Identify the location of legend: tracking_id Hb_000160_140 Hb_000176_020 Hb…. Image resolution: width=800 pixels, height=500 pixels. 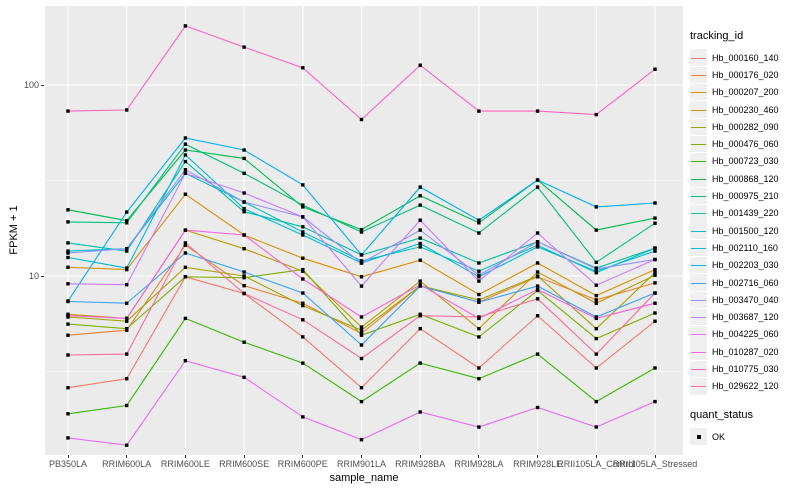
(745, 237).